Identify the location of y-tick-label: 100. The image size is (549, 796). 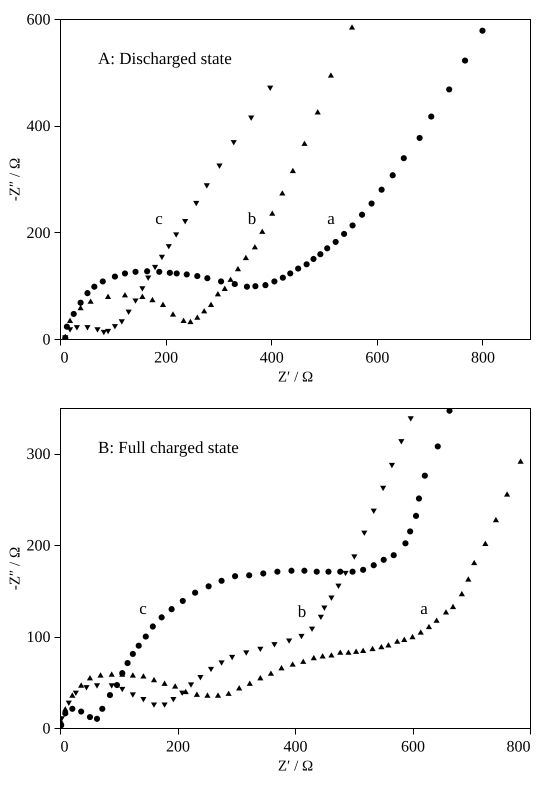
(38, 637).